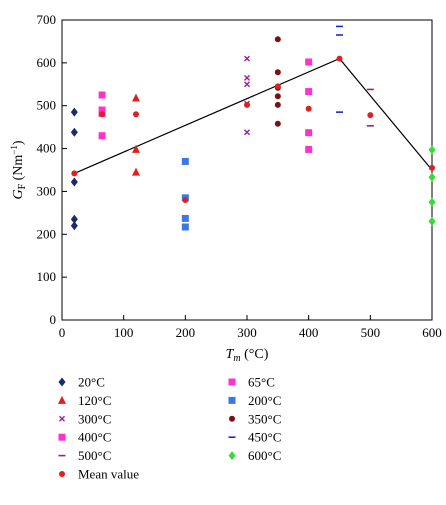  I want to click on x-axis-label: Tm (°C), so click(247, 355).